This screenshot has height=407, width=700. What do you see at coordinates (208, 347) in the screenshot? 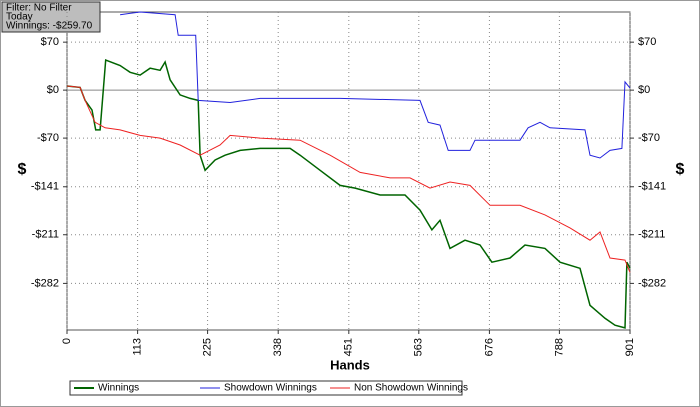
I see `x-tick-label: 225` at bounding box center [208, 347].